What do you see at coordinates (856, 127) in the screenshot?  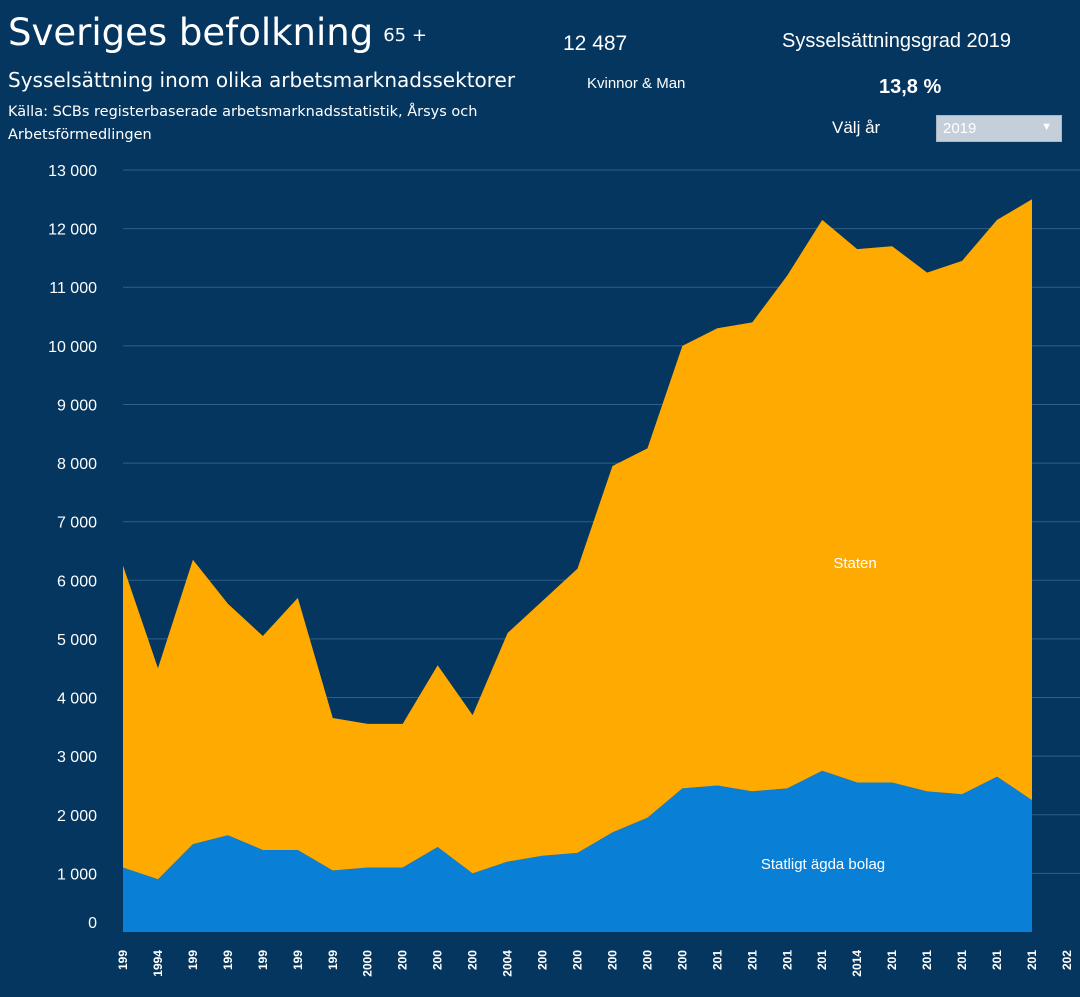 I see `year-select-label: Välj år` at bounding box center [856, 127].